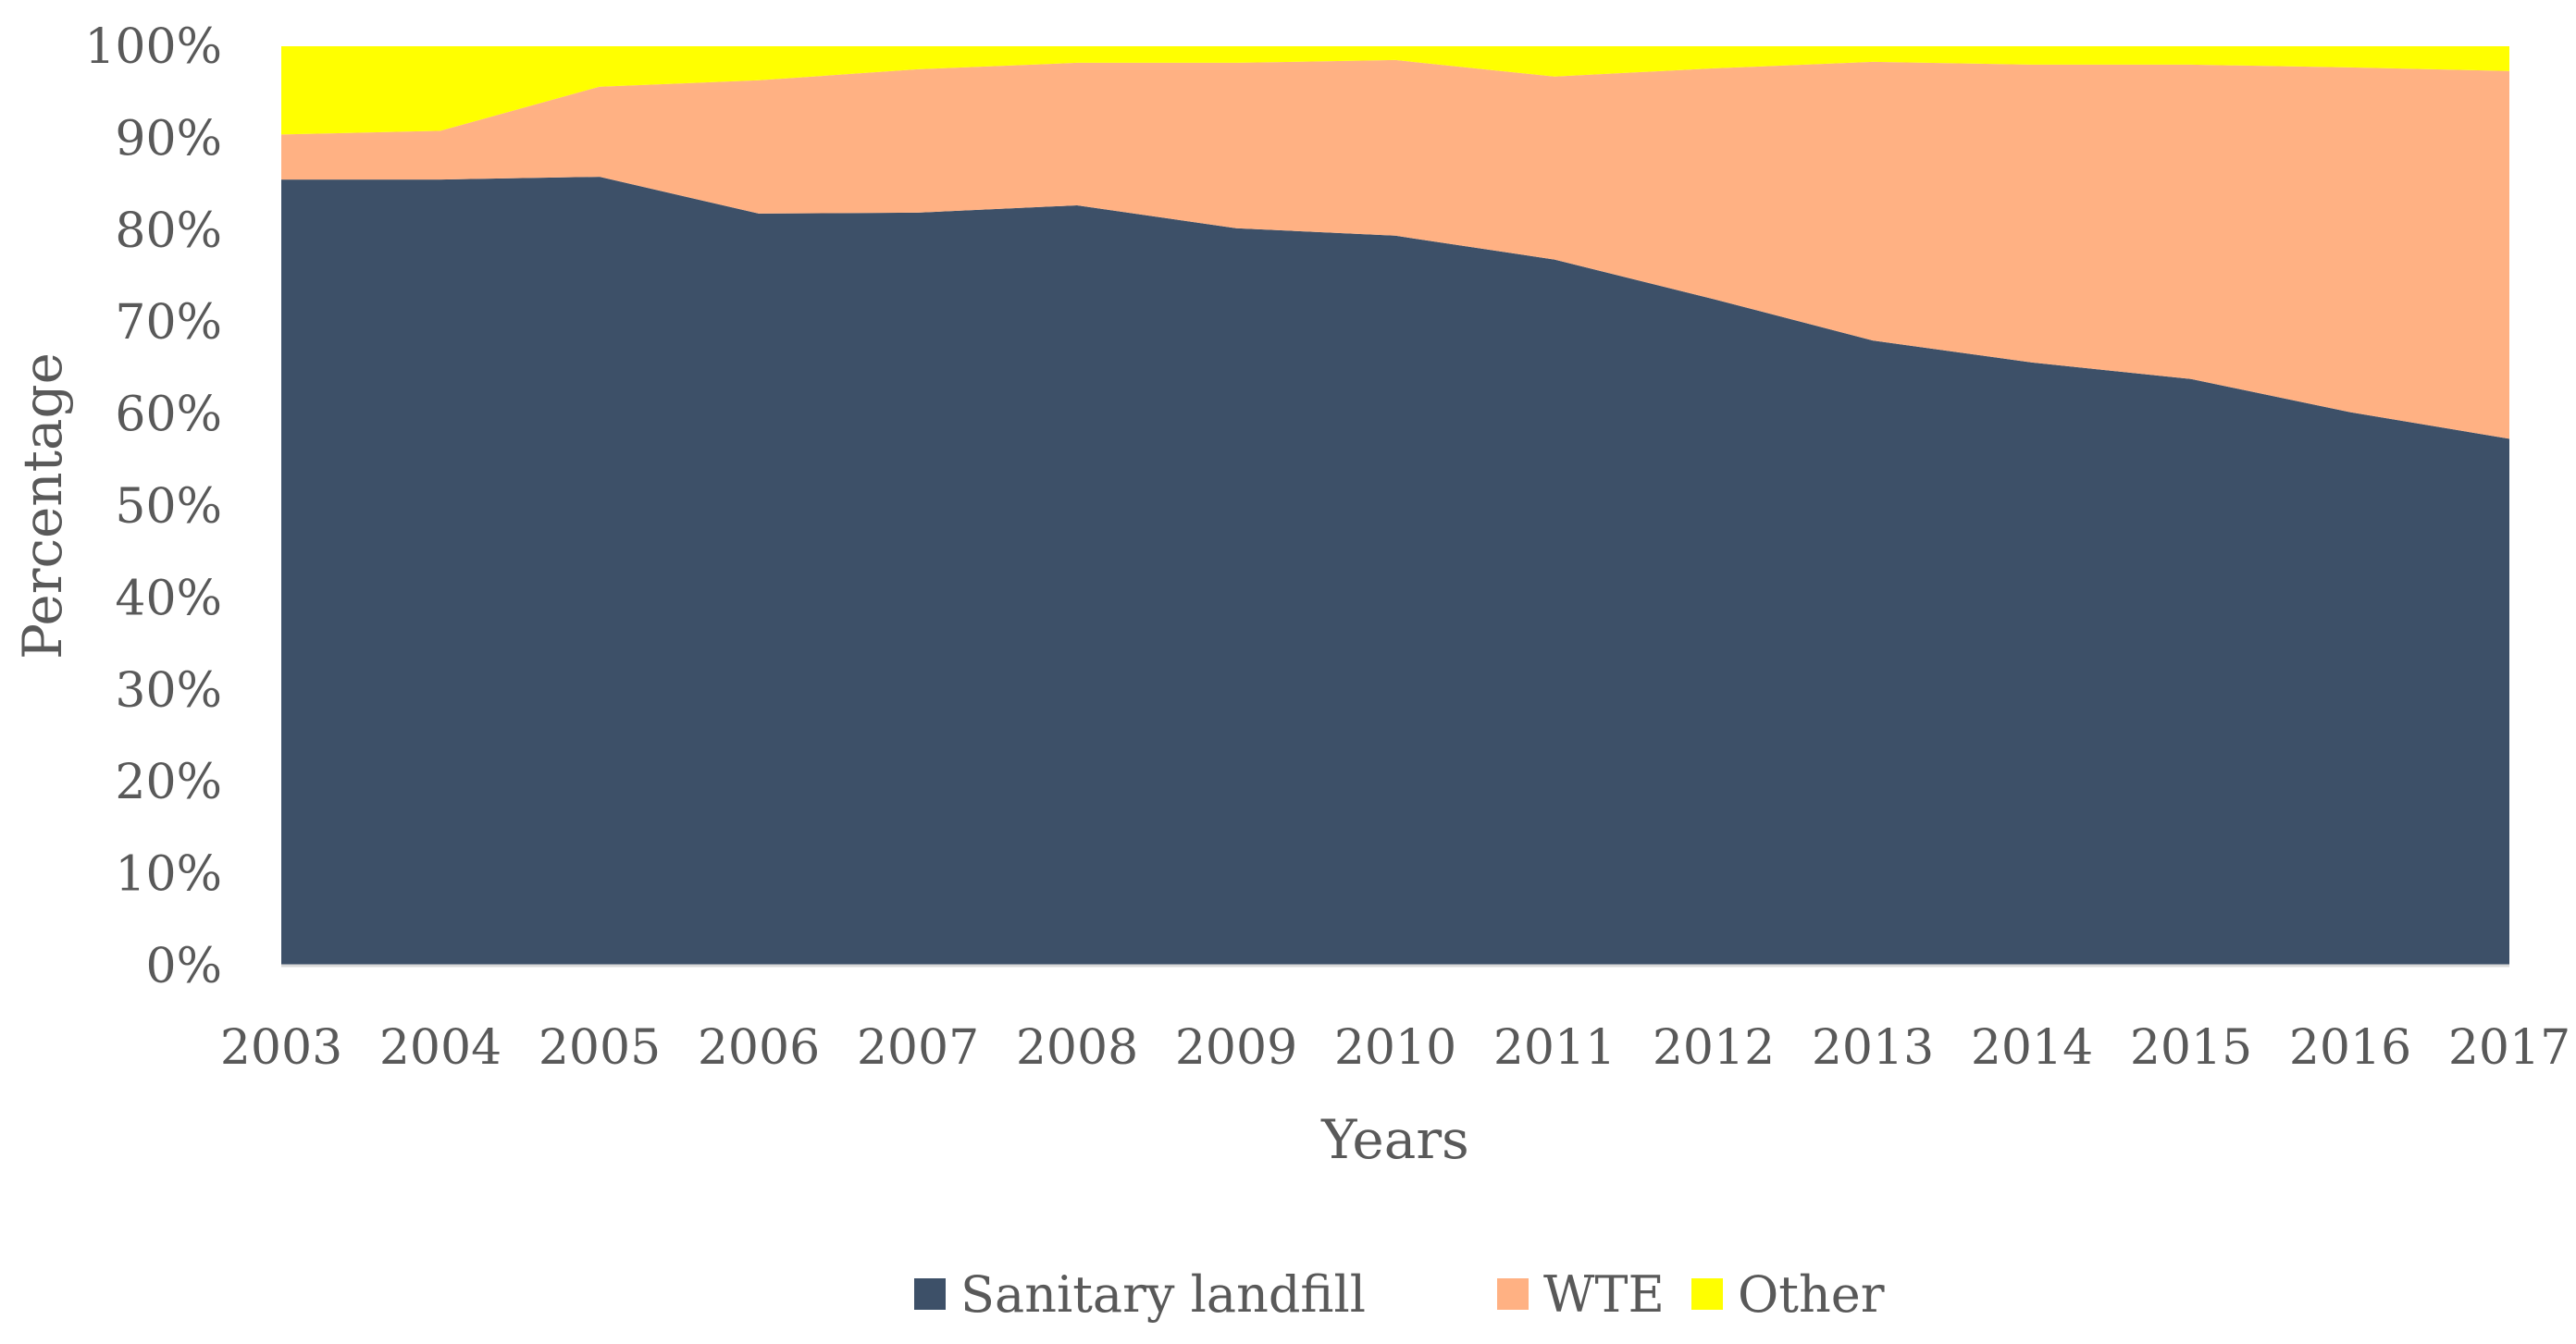 Image resolution: width=2576 pixels, height=1344 pixels. What do you see at coordinates (918, 1048) in the screenshot?
I see `x-tick-label: 2007` at bounding box center [918, 1048].